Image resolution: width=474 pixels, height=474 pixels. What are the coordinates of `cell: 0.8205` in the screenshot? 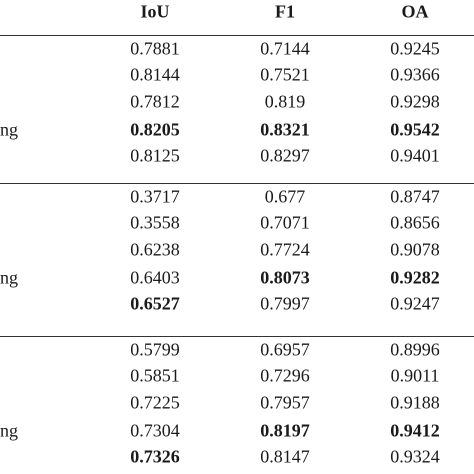 It's located at (155, 129).